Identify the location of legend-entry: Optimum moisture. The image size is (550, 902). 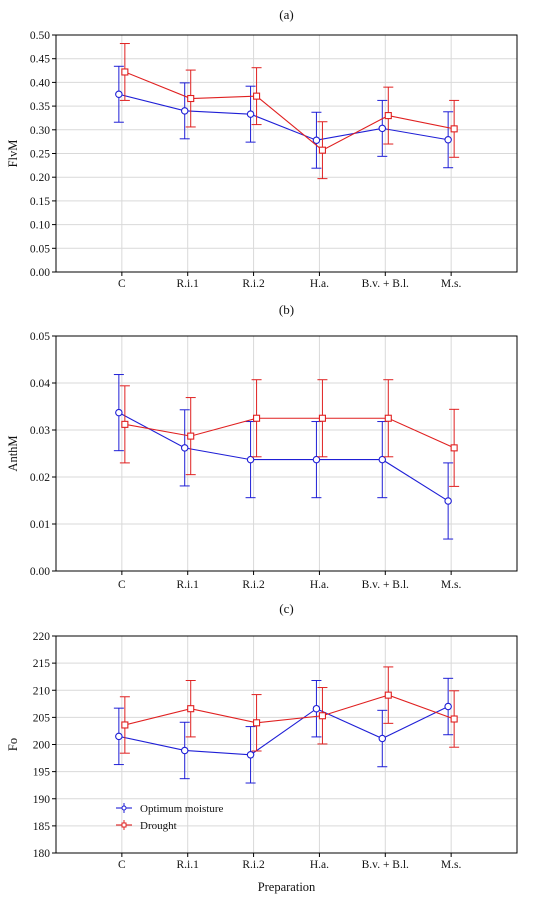
(170, 809).